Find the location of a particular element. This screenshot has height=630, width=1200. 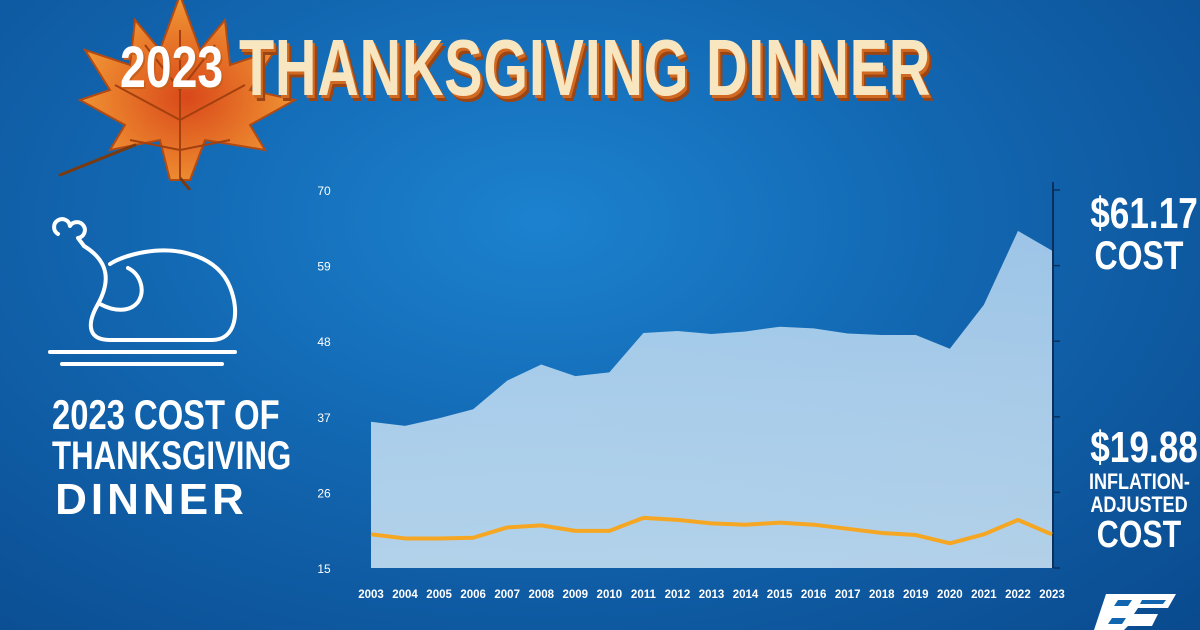

x-tick-label: 2020 is located at coordinates (950, 595).